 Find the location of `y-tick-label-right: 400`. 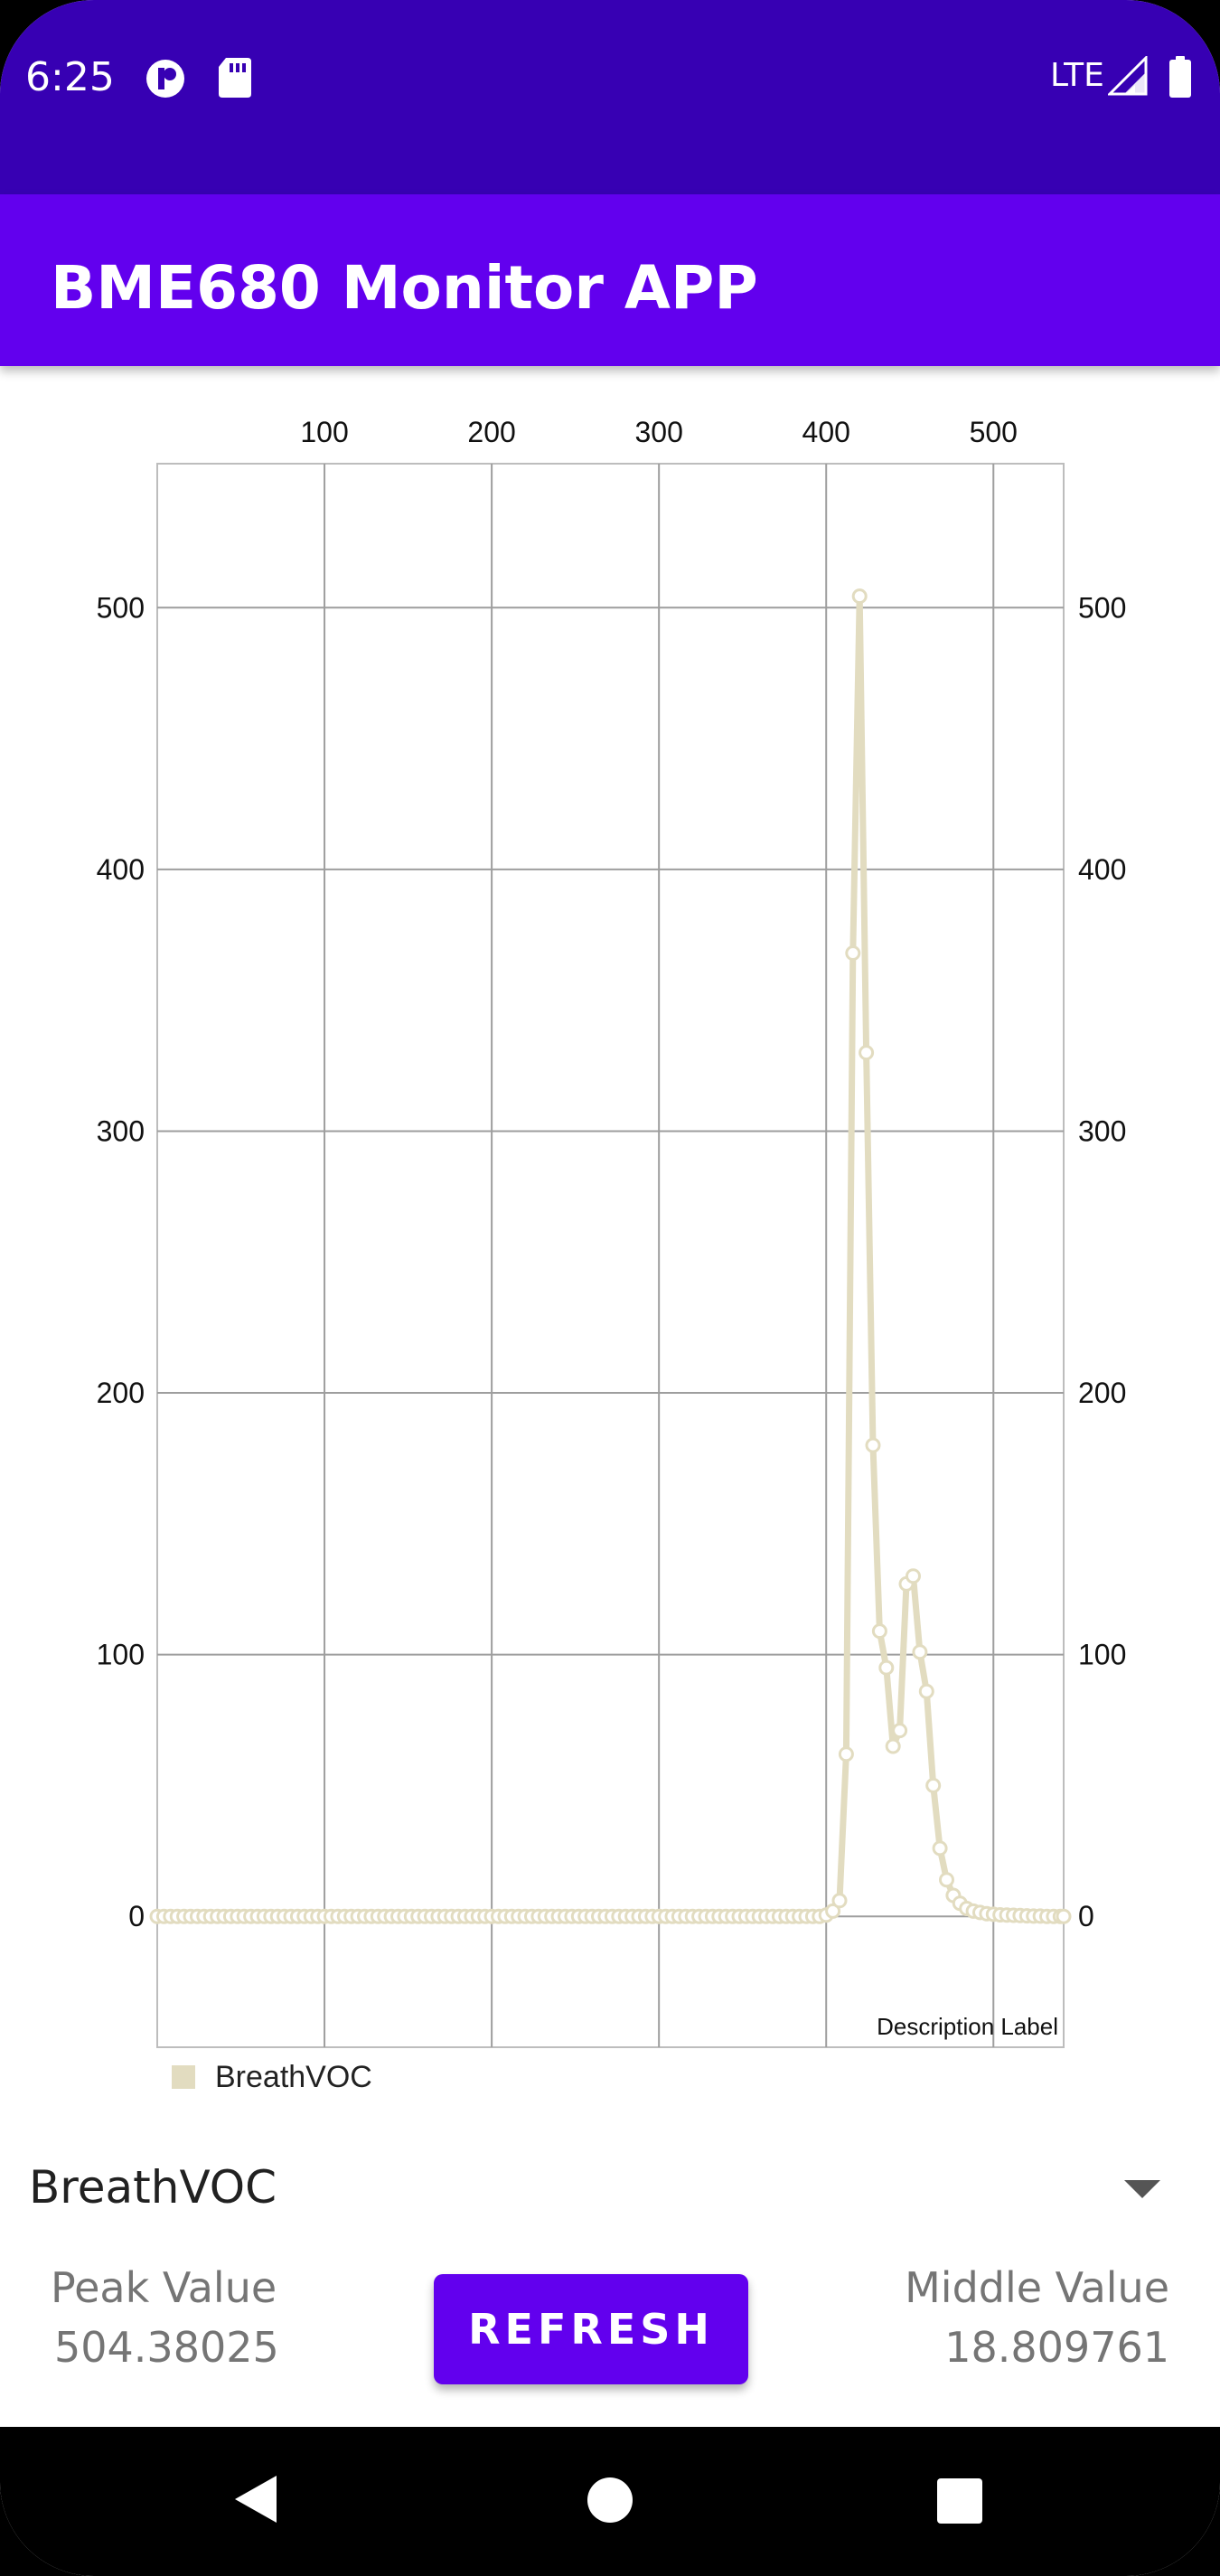

y-tick-label-right: 400 is located at coordinates (1102, 870).